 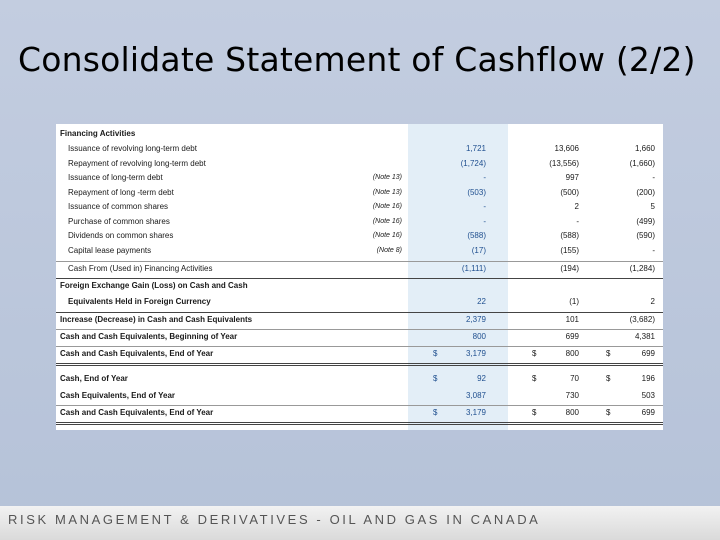 What do you see at coordinates (389, 250) in the screenshot?
I see `note-reference: (Note 8)` at bounding box center [389, 250].